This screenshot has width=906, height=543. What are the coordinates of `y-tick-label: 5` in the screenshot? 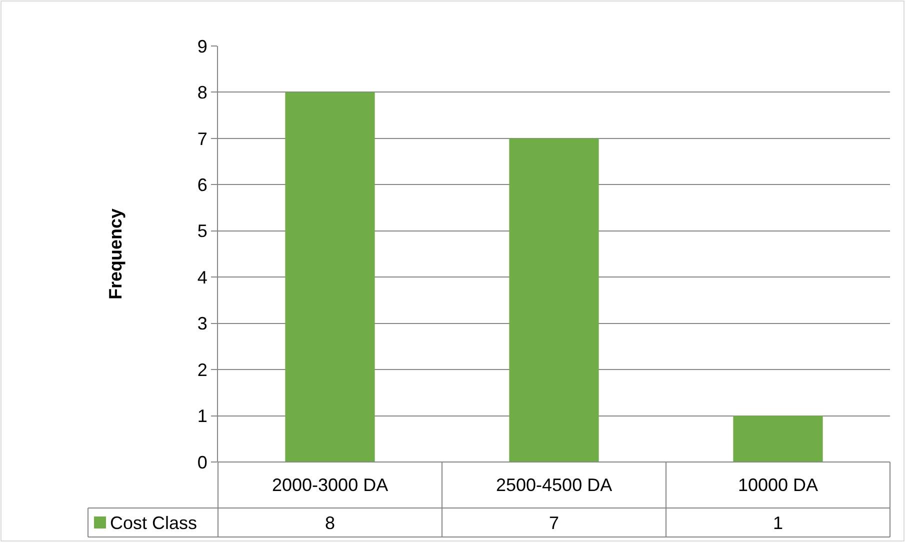 It's located at (202, 231).